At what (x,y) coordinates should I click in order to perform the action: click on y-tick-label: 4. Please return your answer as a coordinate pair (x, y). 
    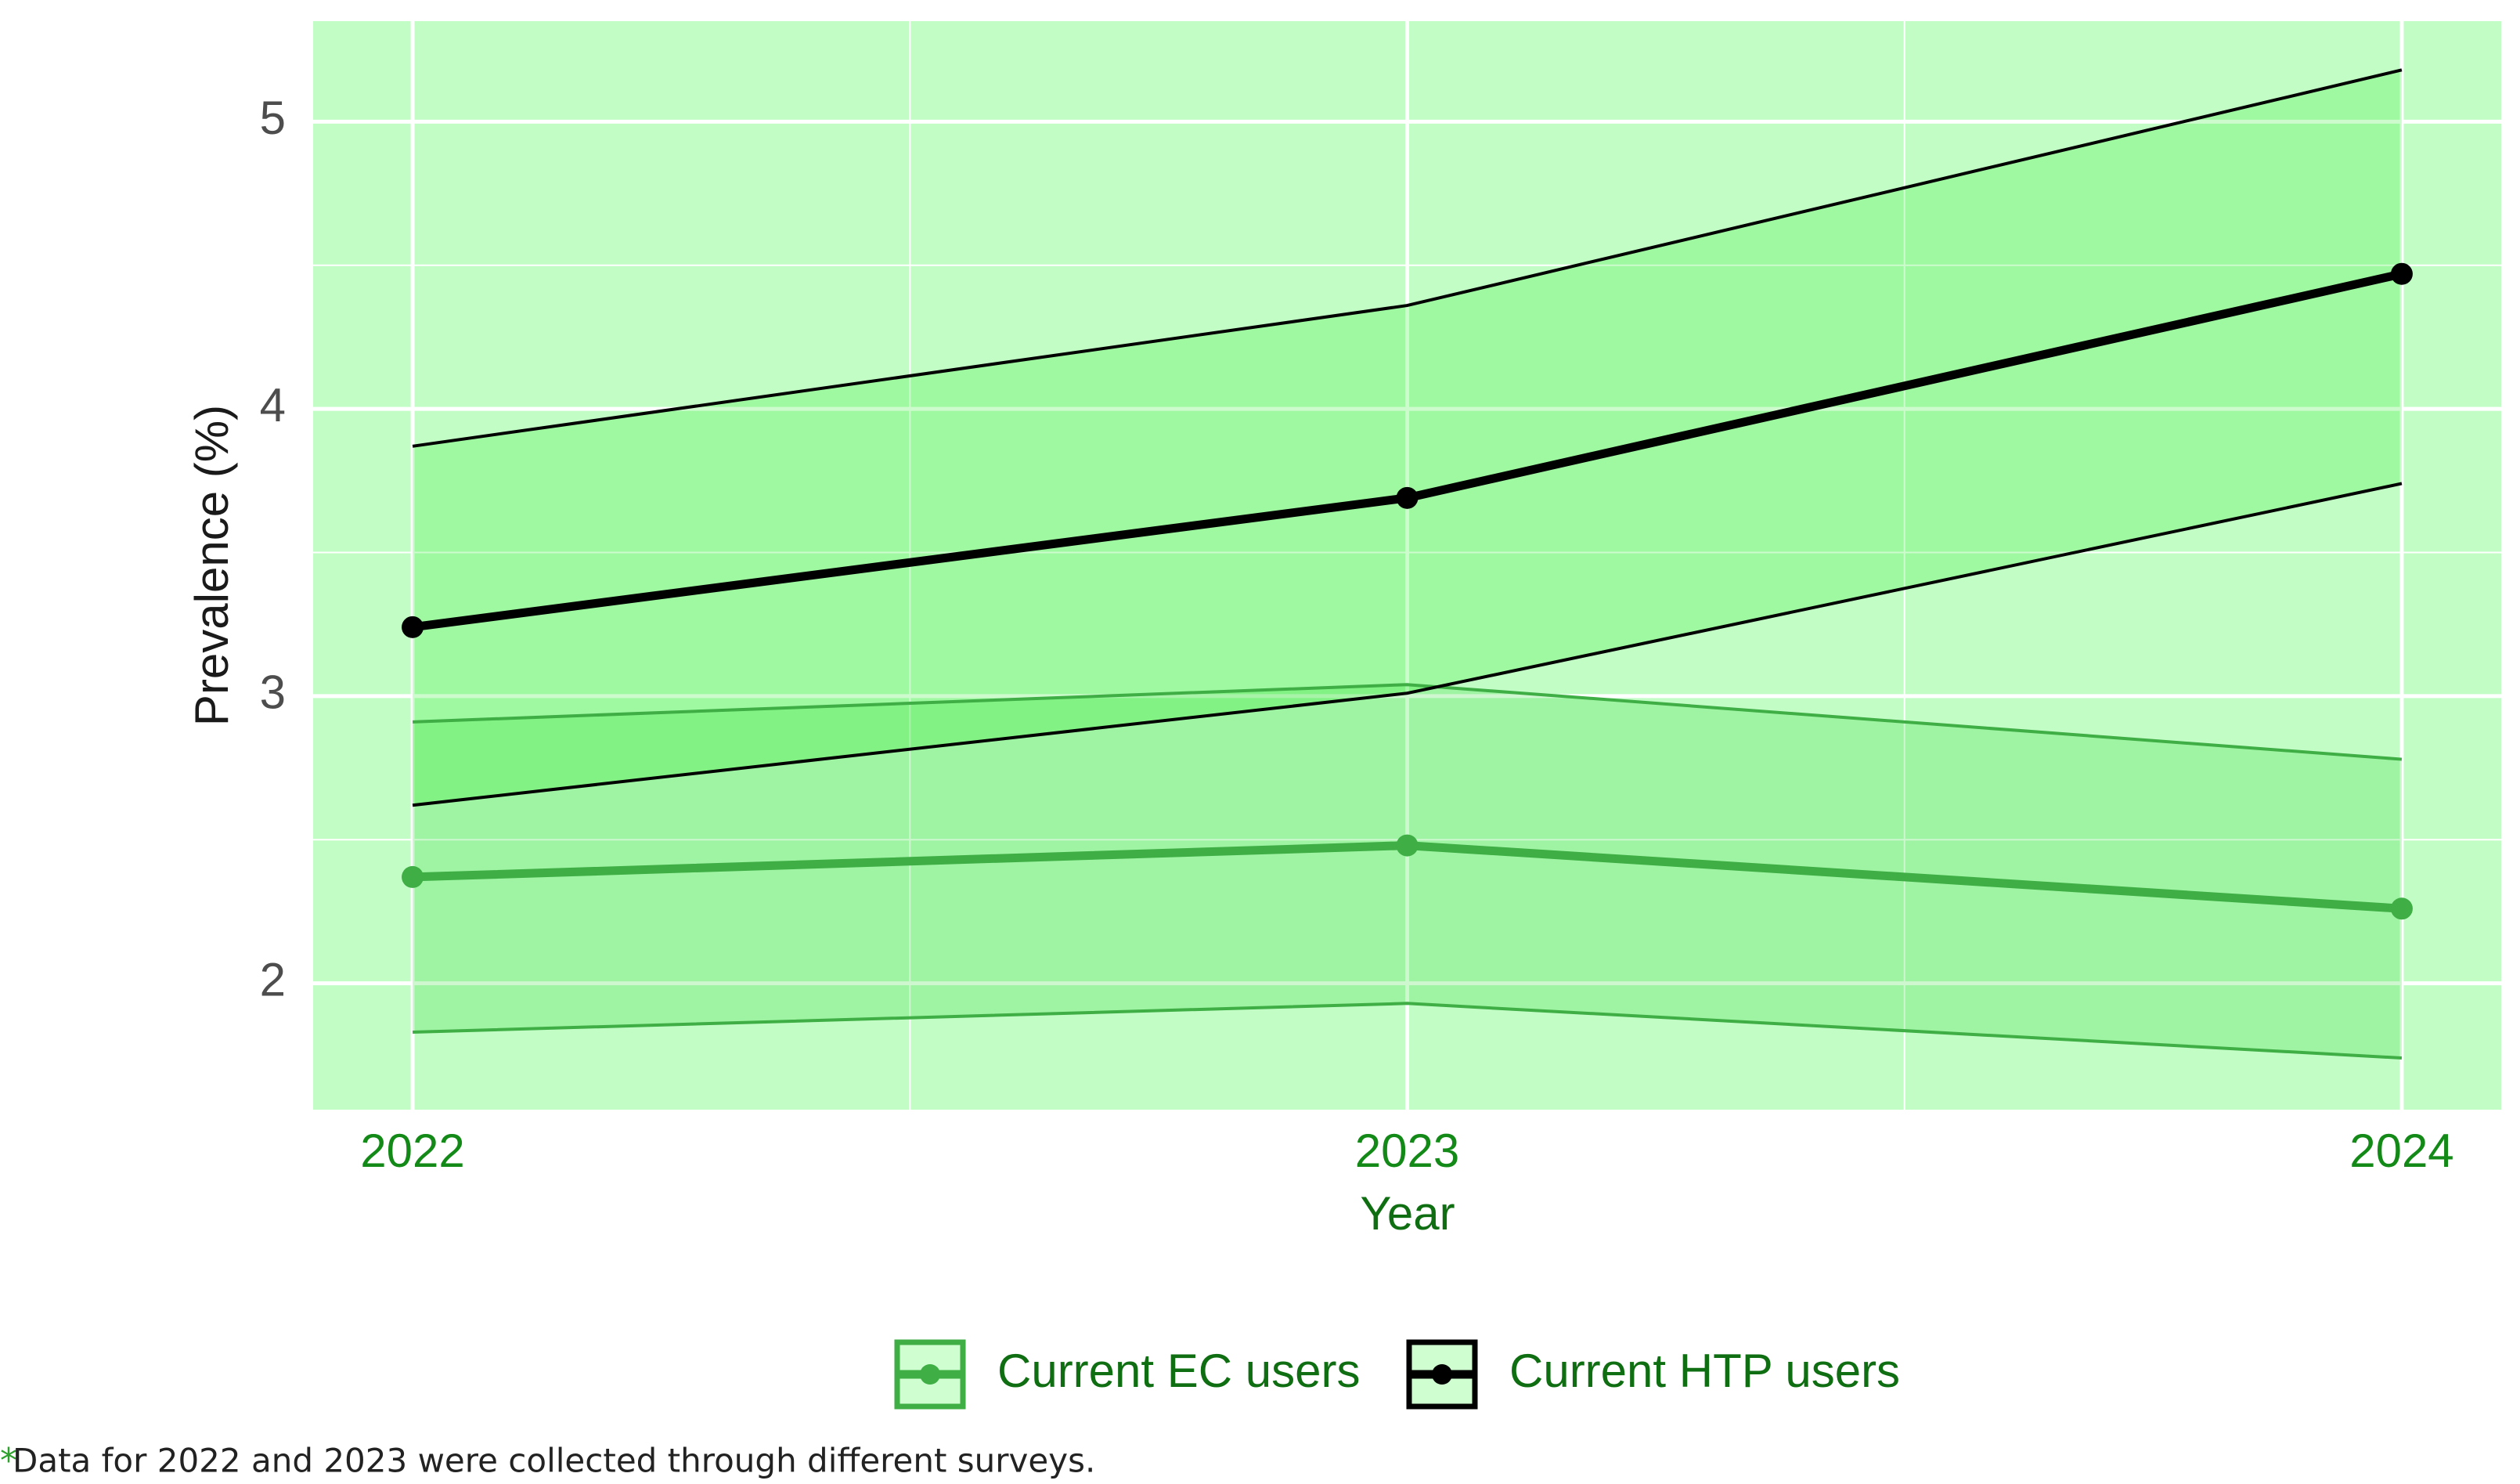
    Looking at the image, I should click on (273, 405).